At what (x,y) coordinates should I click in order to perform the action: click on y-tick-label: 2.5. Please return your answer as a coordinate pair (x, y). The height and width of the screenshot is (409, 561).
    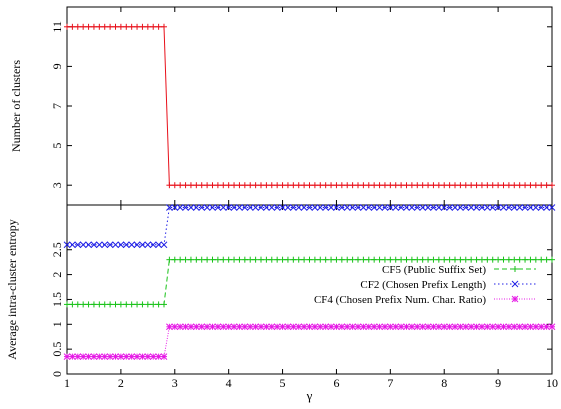
    Looking at the image, I should click on (57, 249).